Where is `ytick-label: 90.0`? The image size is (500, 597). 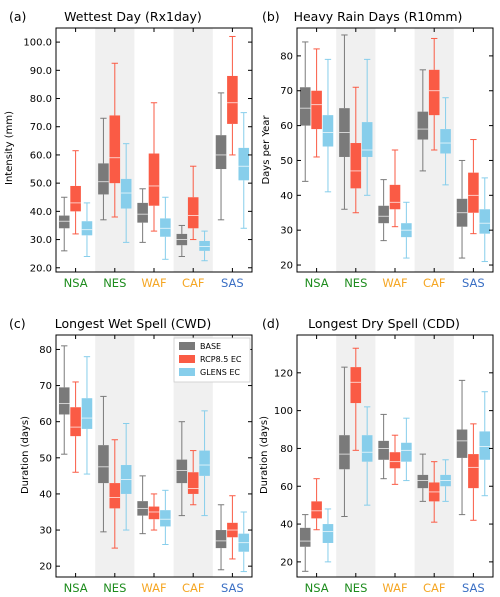
ytick-label: 90.0 is located at coordinates (41, 71).